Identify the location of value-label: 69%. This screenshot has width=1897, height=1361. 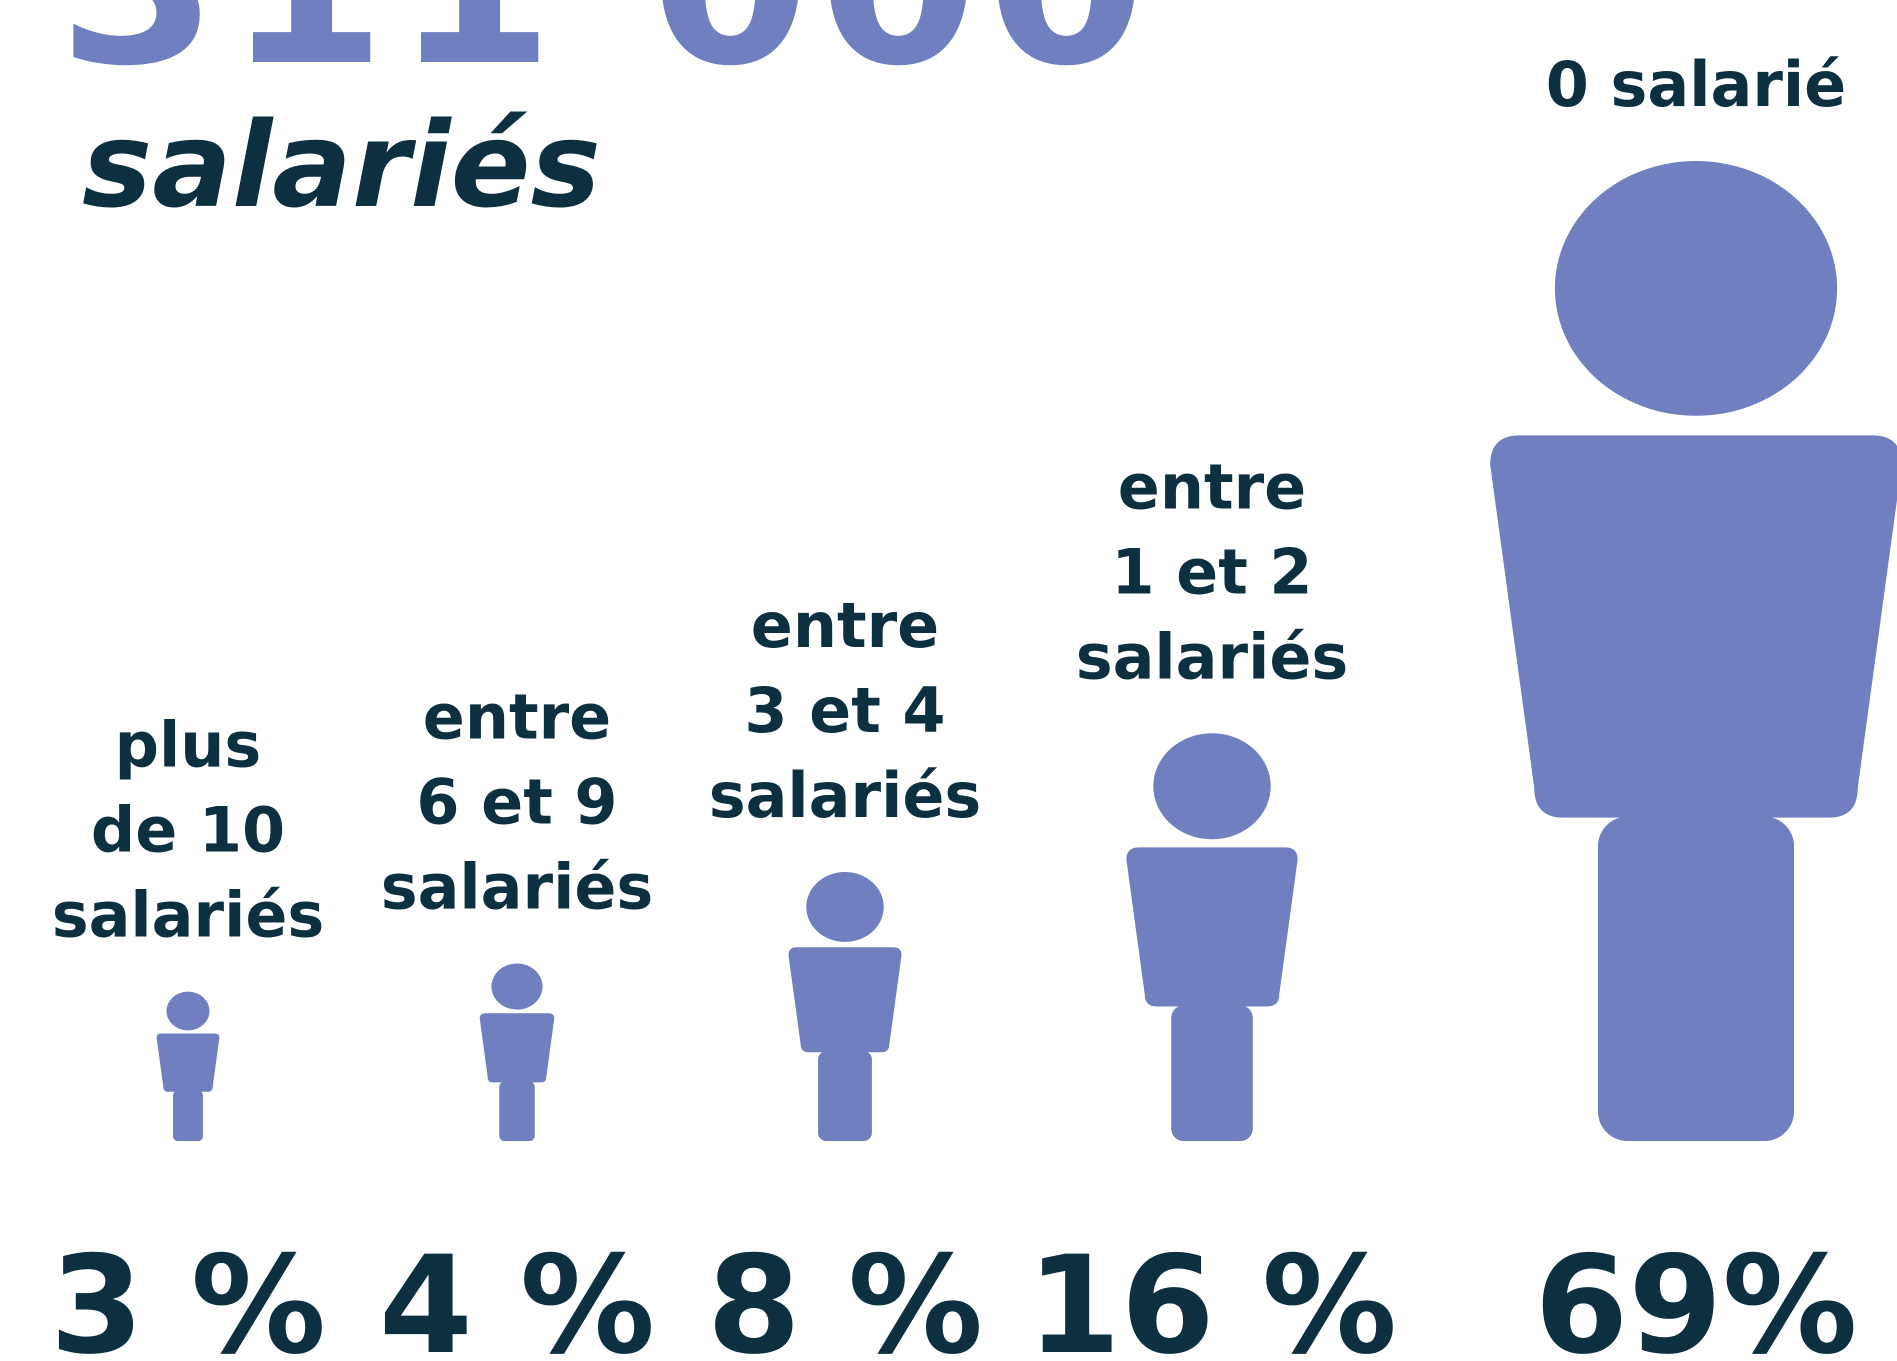
(1695, 1294).